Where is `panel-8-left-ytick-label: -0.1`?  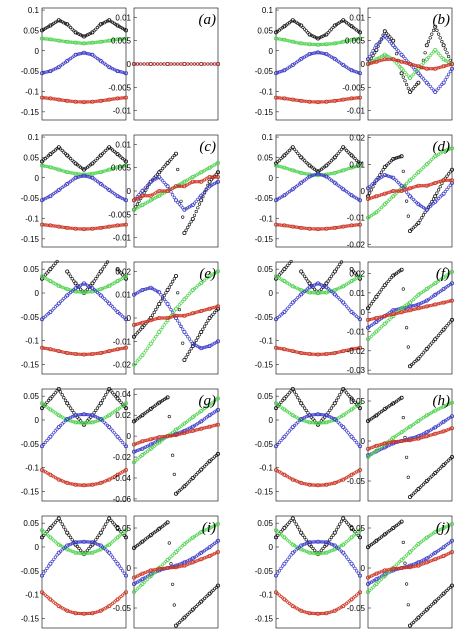
panel-8-left-ytick-label: -0.1 is located at coordinates (32, 595).